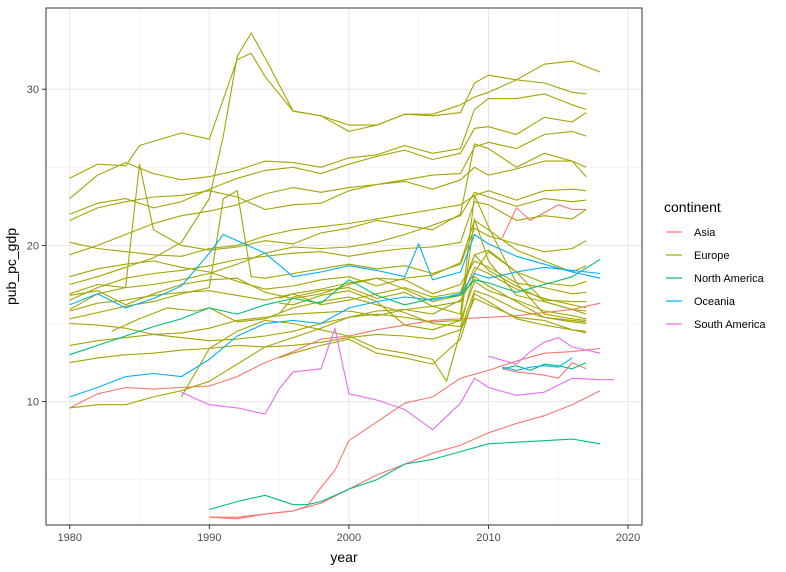 The height and width of the screenshot is (572, 786). I want to click on x-tick-label: 1980, so click(69, 538).